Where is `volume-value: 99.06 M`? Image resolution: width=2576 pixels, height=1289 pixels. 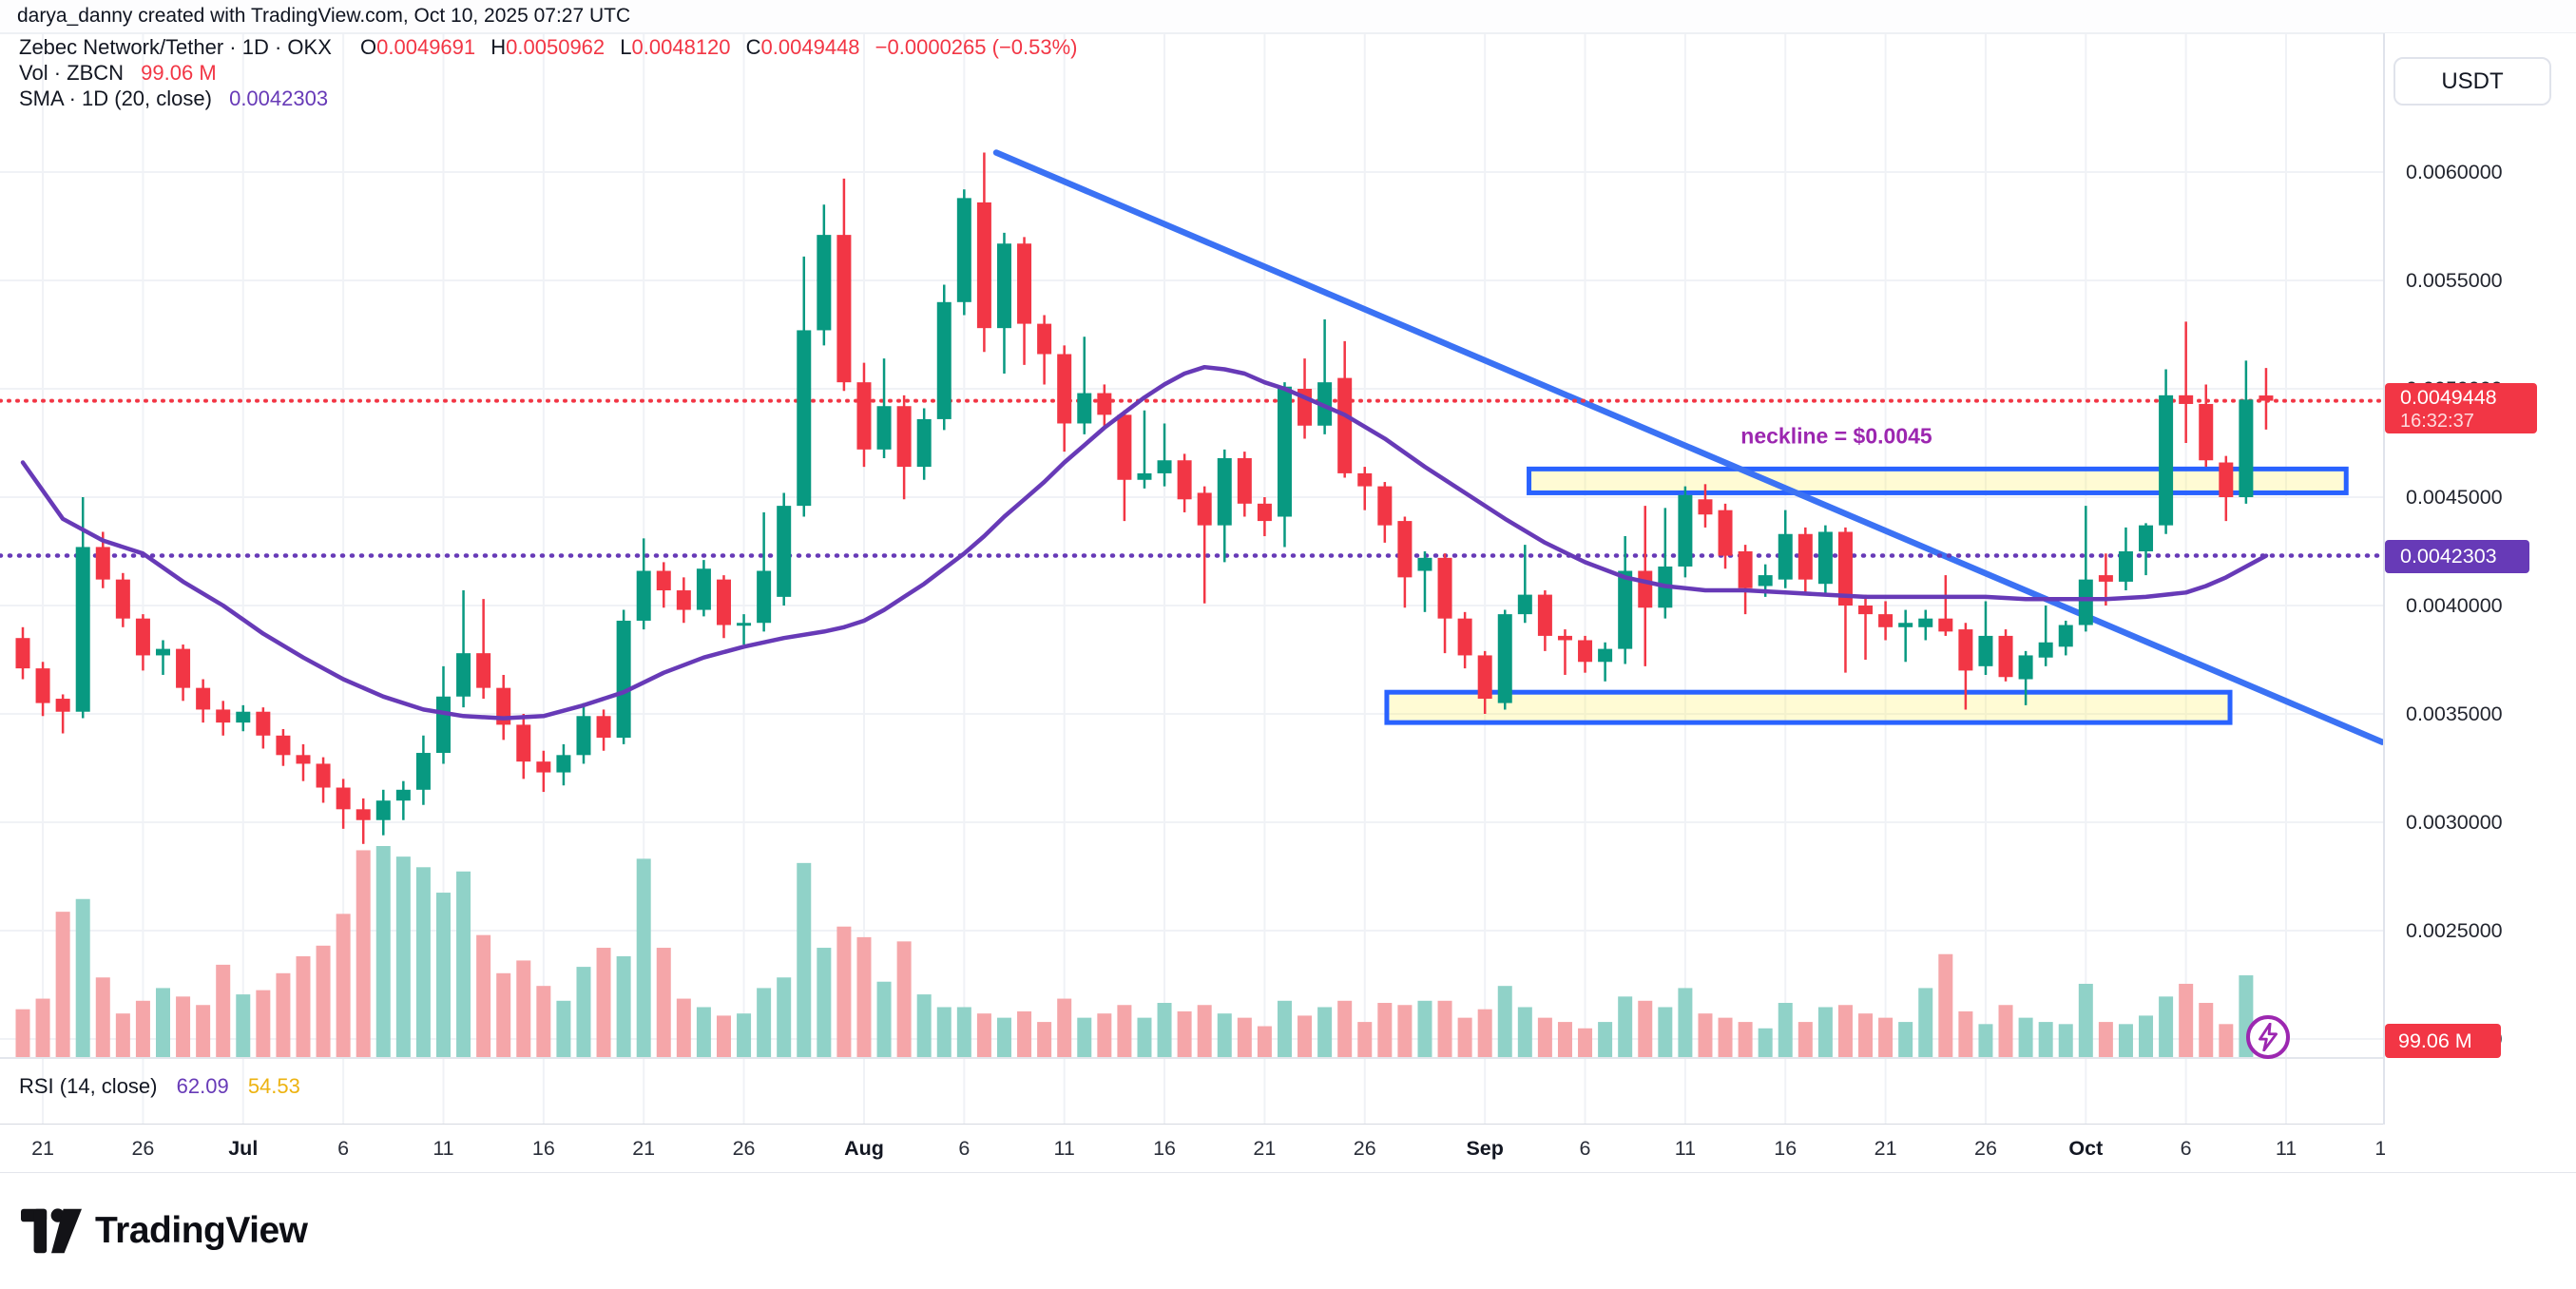
volume-value: 99.06 M is located at coordinates (179, 73).